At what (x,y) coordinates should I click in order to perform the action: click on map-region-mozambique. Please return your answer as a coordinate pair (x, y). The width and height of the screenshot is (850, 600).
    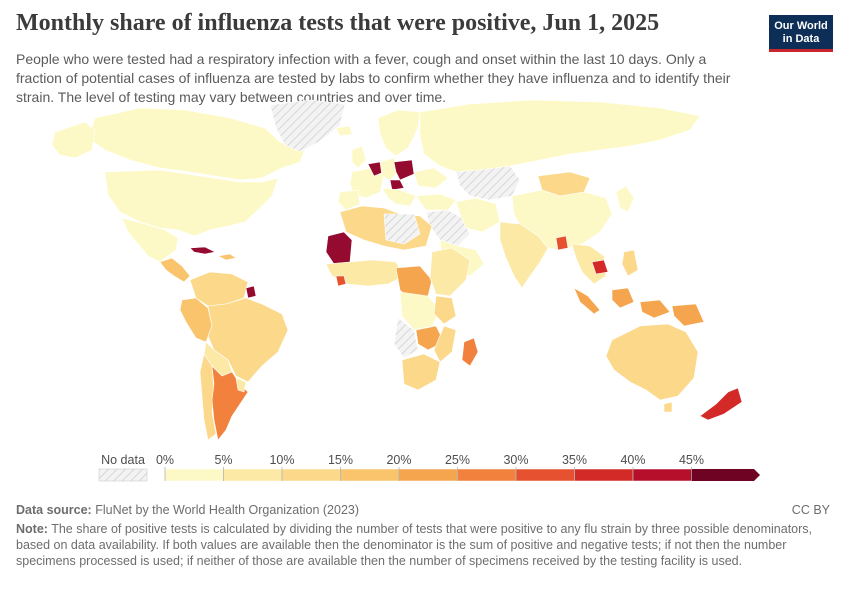
    Looking at the image, I should click on (445, 344).